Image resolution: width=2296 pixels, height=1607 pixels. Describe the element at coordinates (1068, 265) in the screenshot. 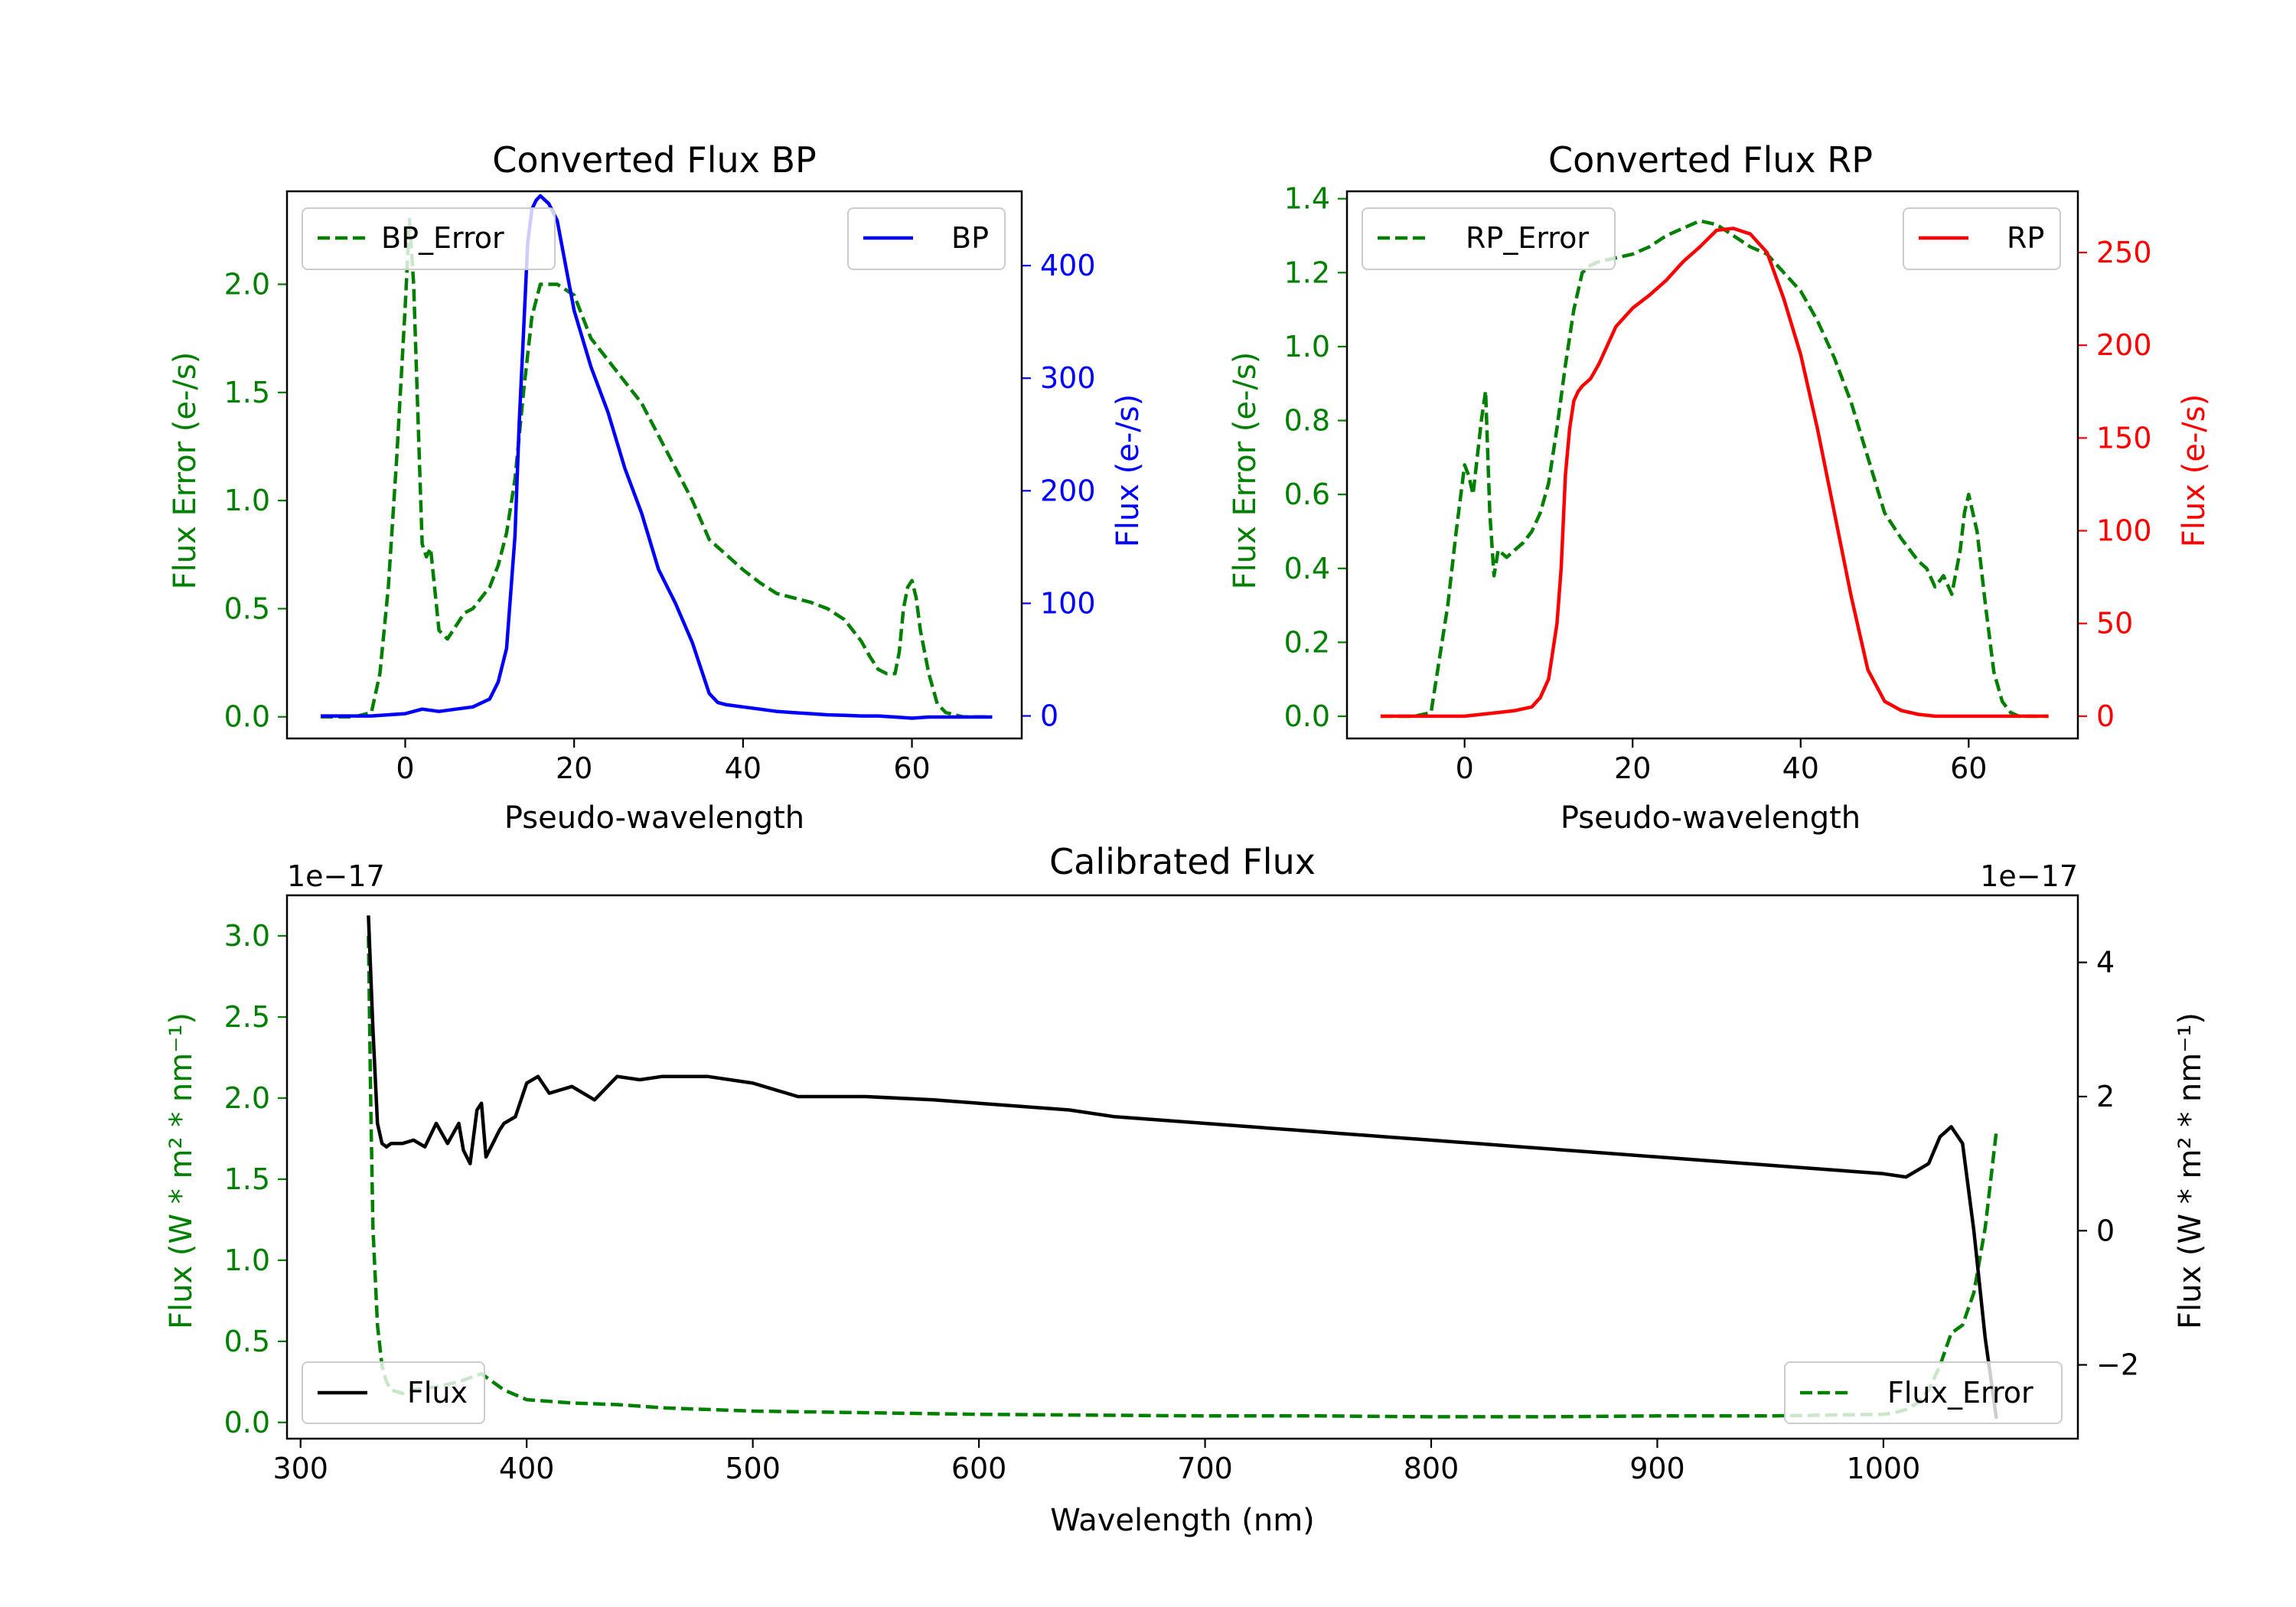

I see `bp-right-y-tick-label: 400` at that location.